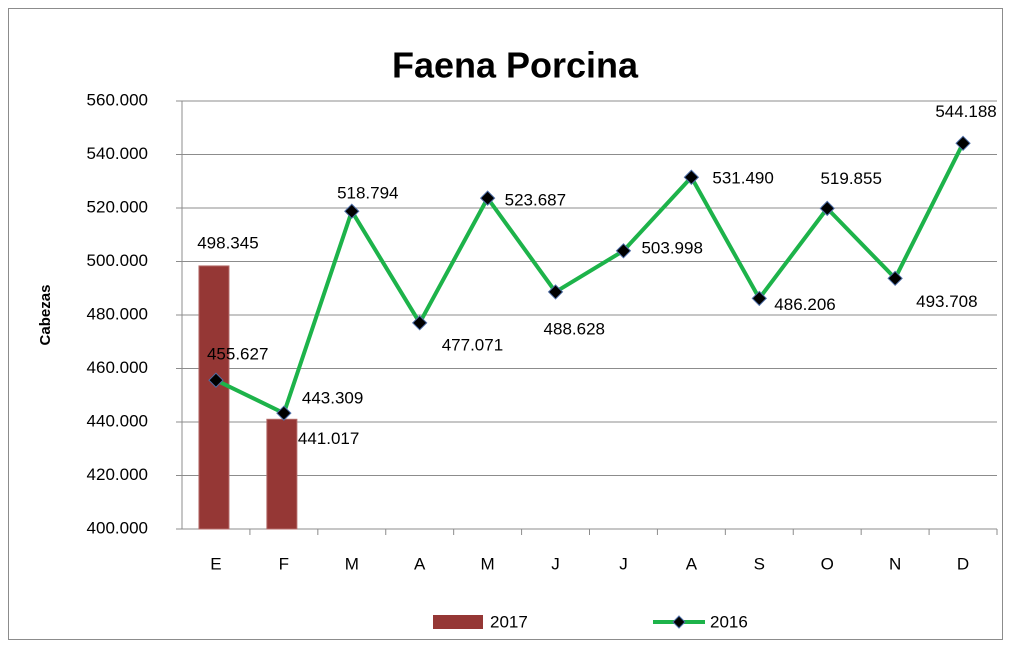 This screenshot has height=648, width=1009. I want to click on data-label: 503.998, so click(671, 247).